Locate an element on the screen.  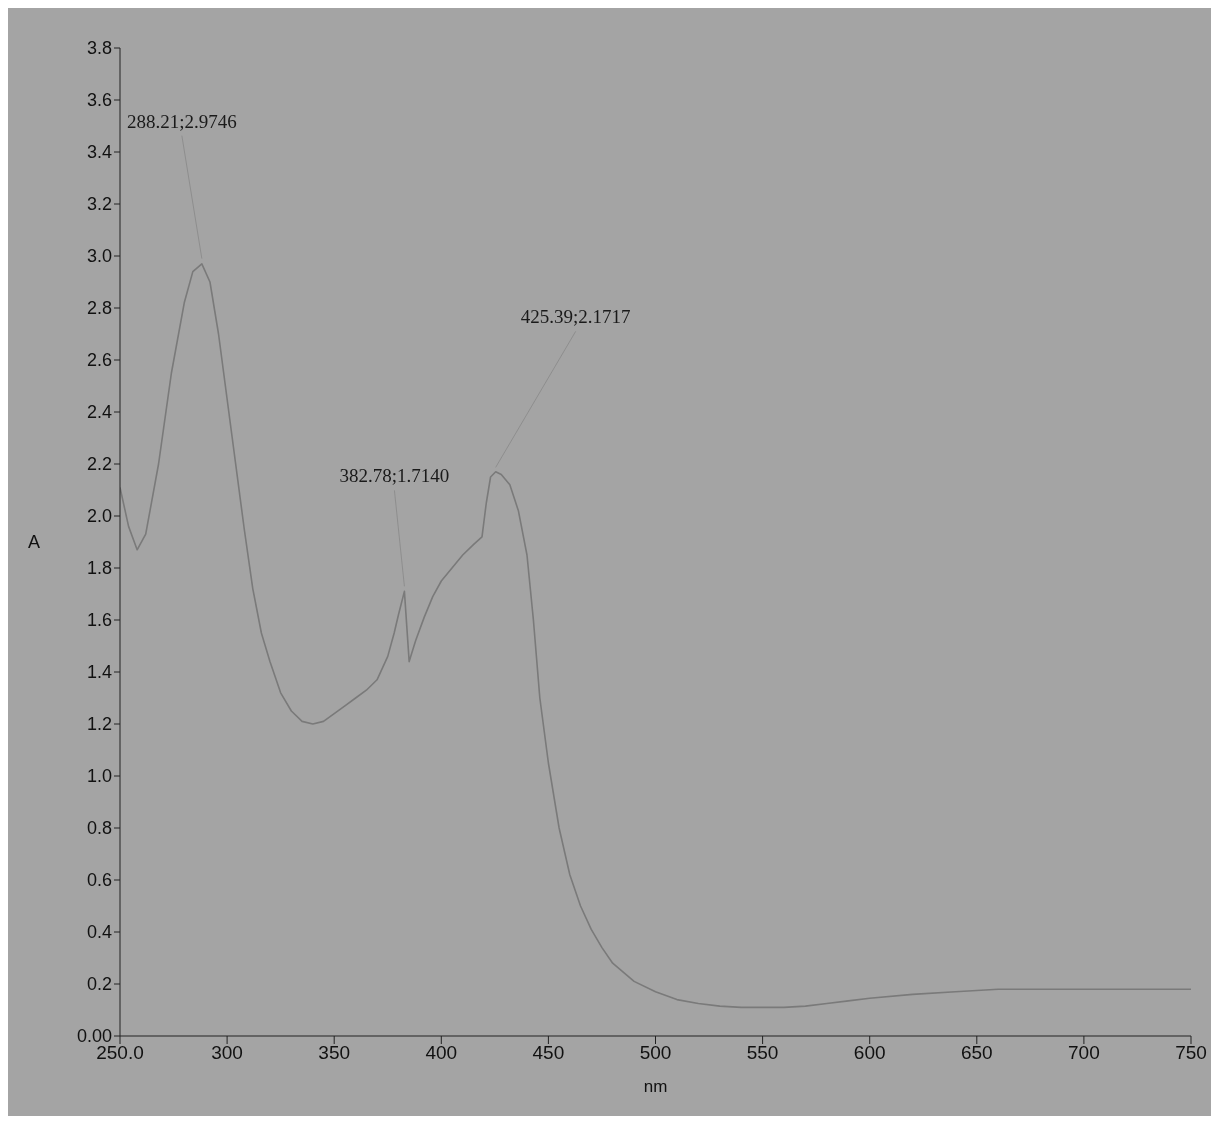
x-axis-title: nm is located at coordinates (655, 1086).